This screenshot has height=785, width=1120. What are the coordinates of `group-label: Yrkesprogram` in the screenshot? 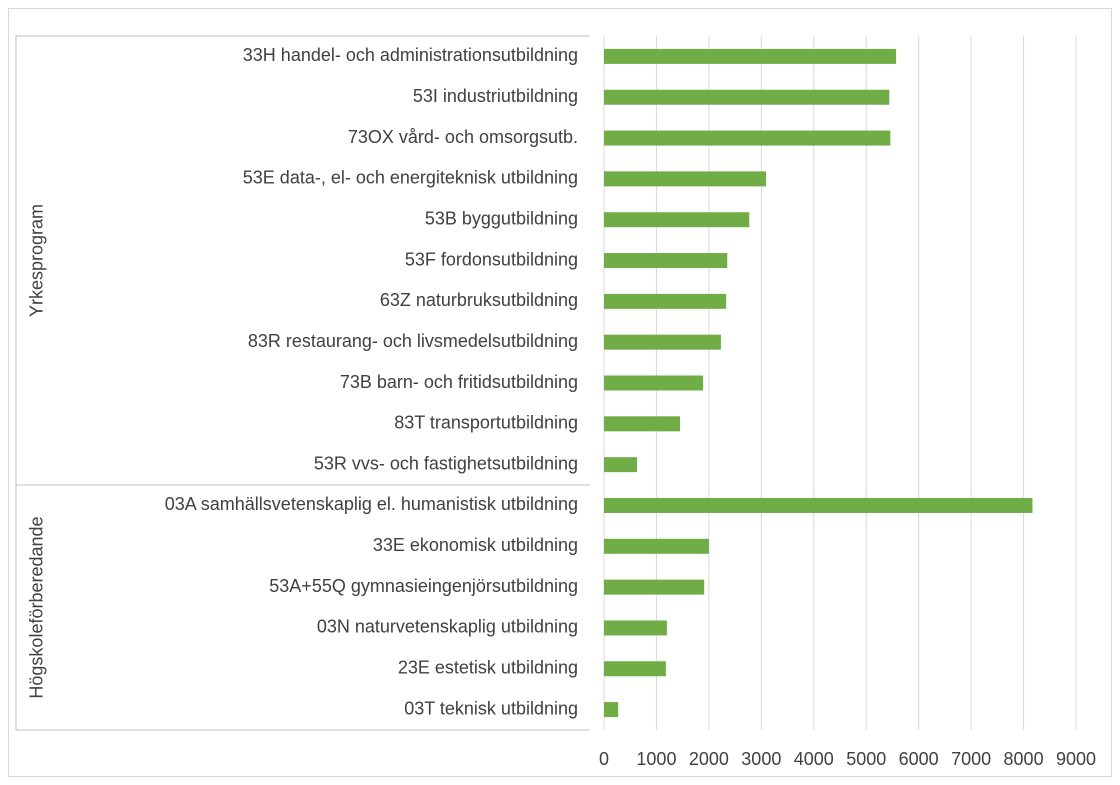 It's located at (37, 260).